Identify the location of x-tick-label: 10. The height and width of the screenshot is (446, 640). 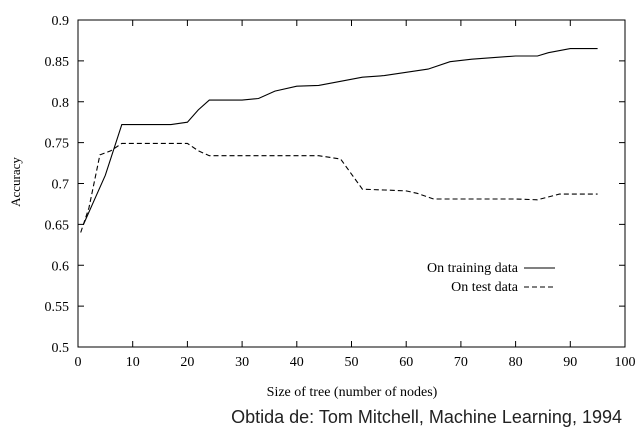
(133, 362).